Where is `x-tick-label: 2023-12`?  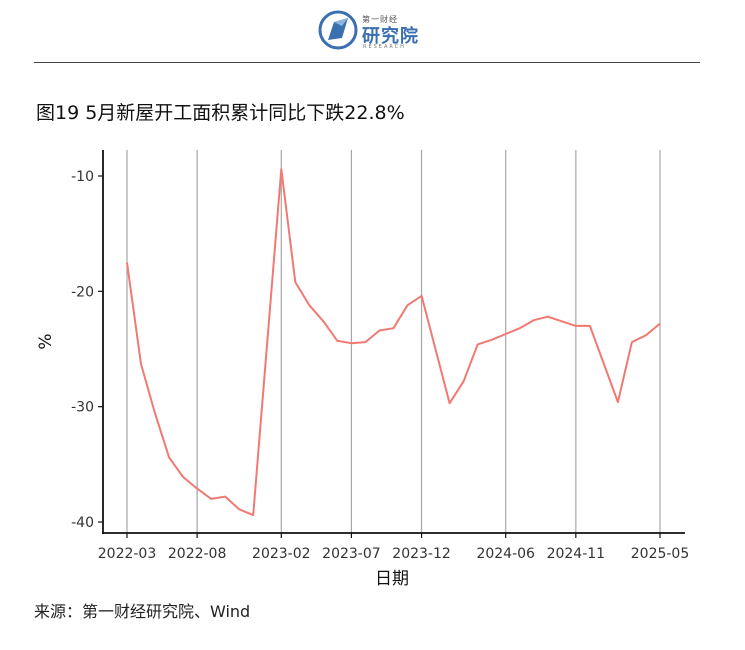
x-tick-label: 2023-12 is located at coordinates (421, 554).